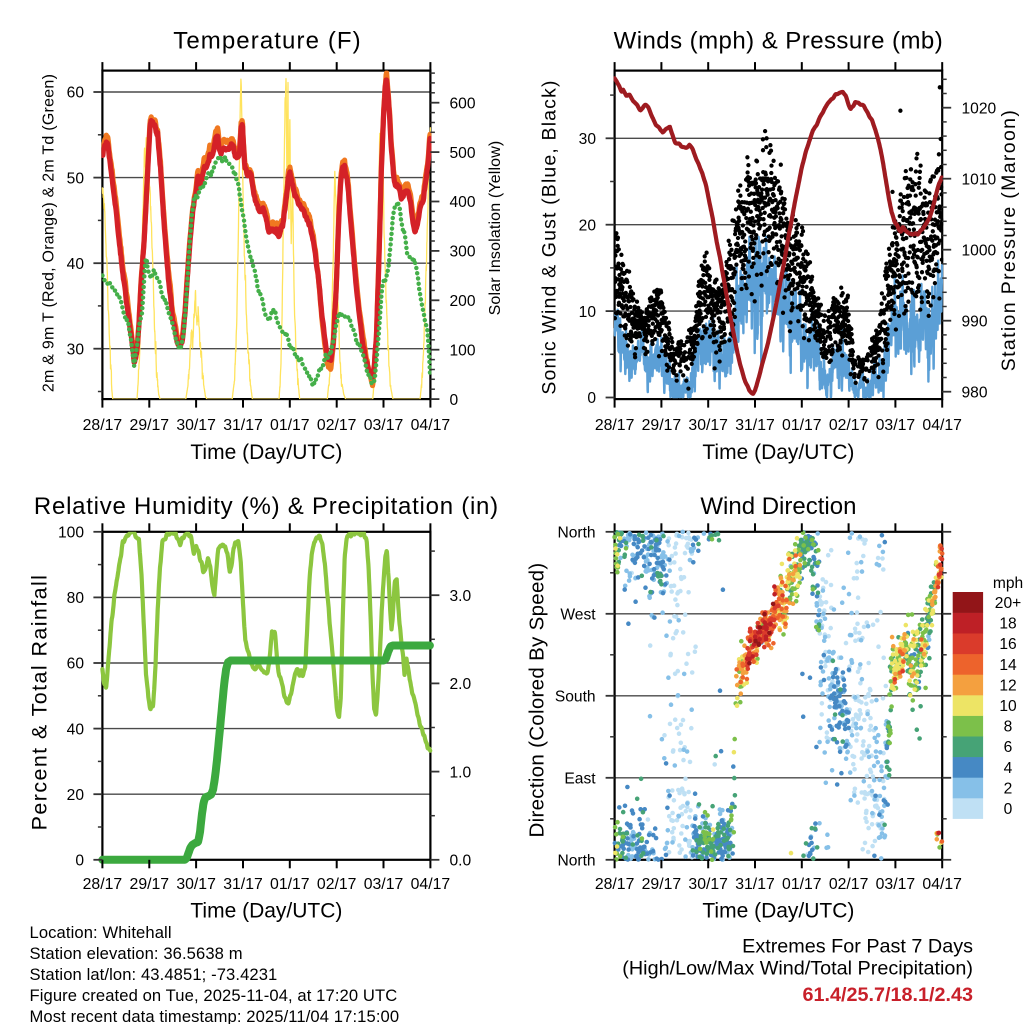 The height and width of the screenshot is (1024, 1024). Describe the element at coordinates (975, 392) in the screenshot. I see `svg-text: 980` at that location.